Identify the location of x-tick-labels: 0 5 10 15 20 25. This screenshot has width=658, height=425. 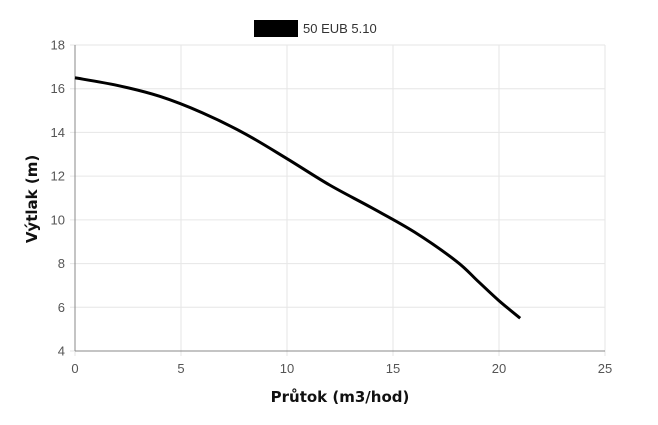
(341, 368).